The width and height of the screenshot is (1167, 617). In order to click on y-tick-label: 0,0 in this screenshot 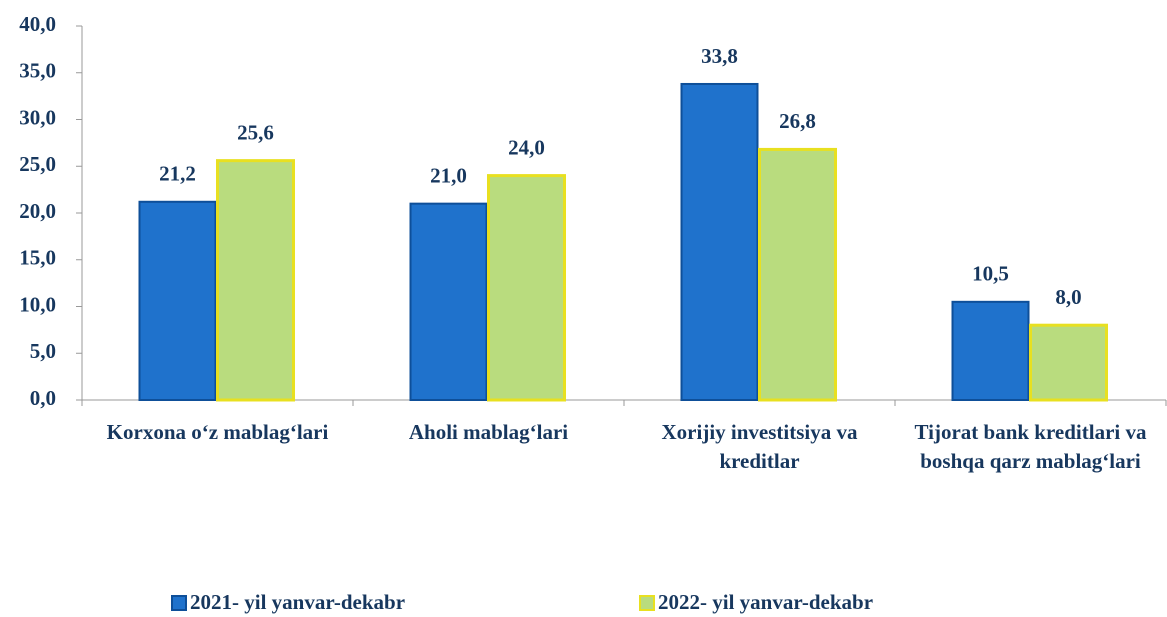, I will do `click(43, 398)`.